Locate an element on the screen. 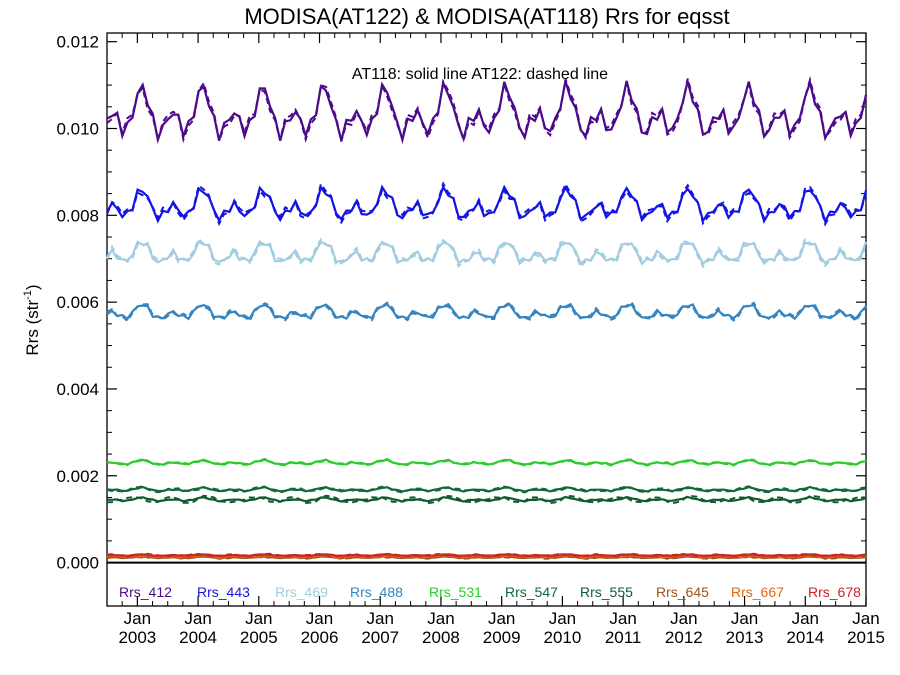 The image size is (900, 675). x-tick-year: 2011 is located at coordinates (623, 637).